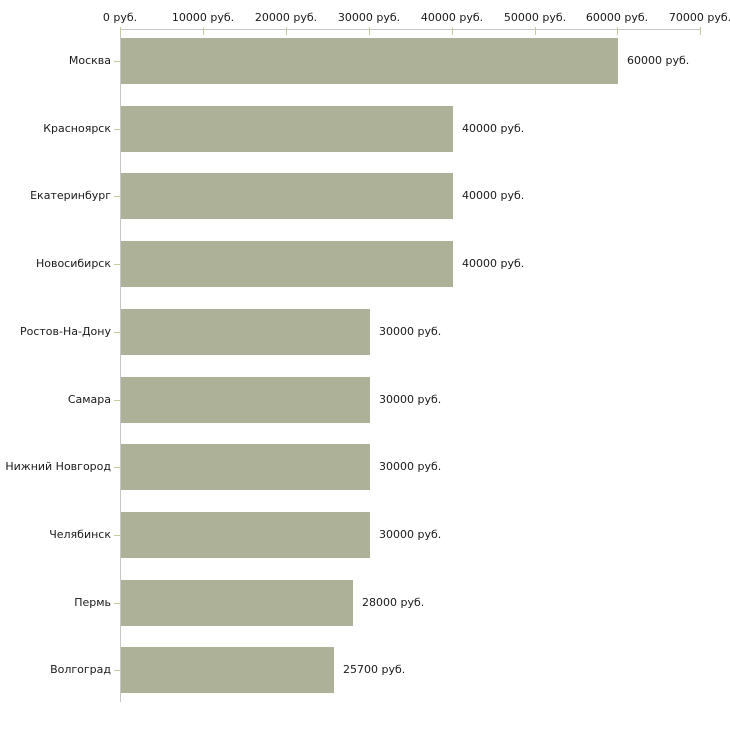  I want to click on value-label: 25700 руб., so click(374, 669).